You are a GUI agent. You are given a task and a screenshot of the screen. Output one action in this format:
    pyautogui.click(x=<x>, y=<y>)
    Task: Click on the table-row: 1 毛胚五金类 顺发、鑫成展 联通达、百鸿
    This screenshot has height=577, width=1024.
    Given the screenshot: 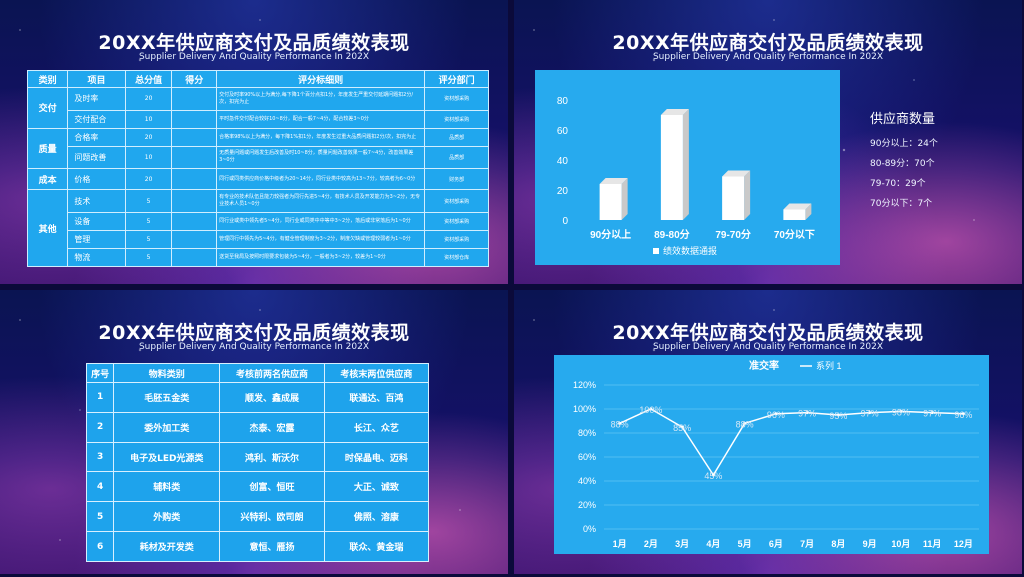 What is the action you would take?
    pyautogui.click(x=257, y=397)
    